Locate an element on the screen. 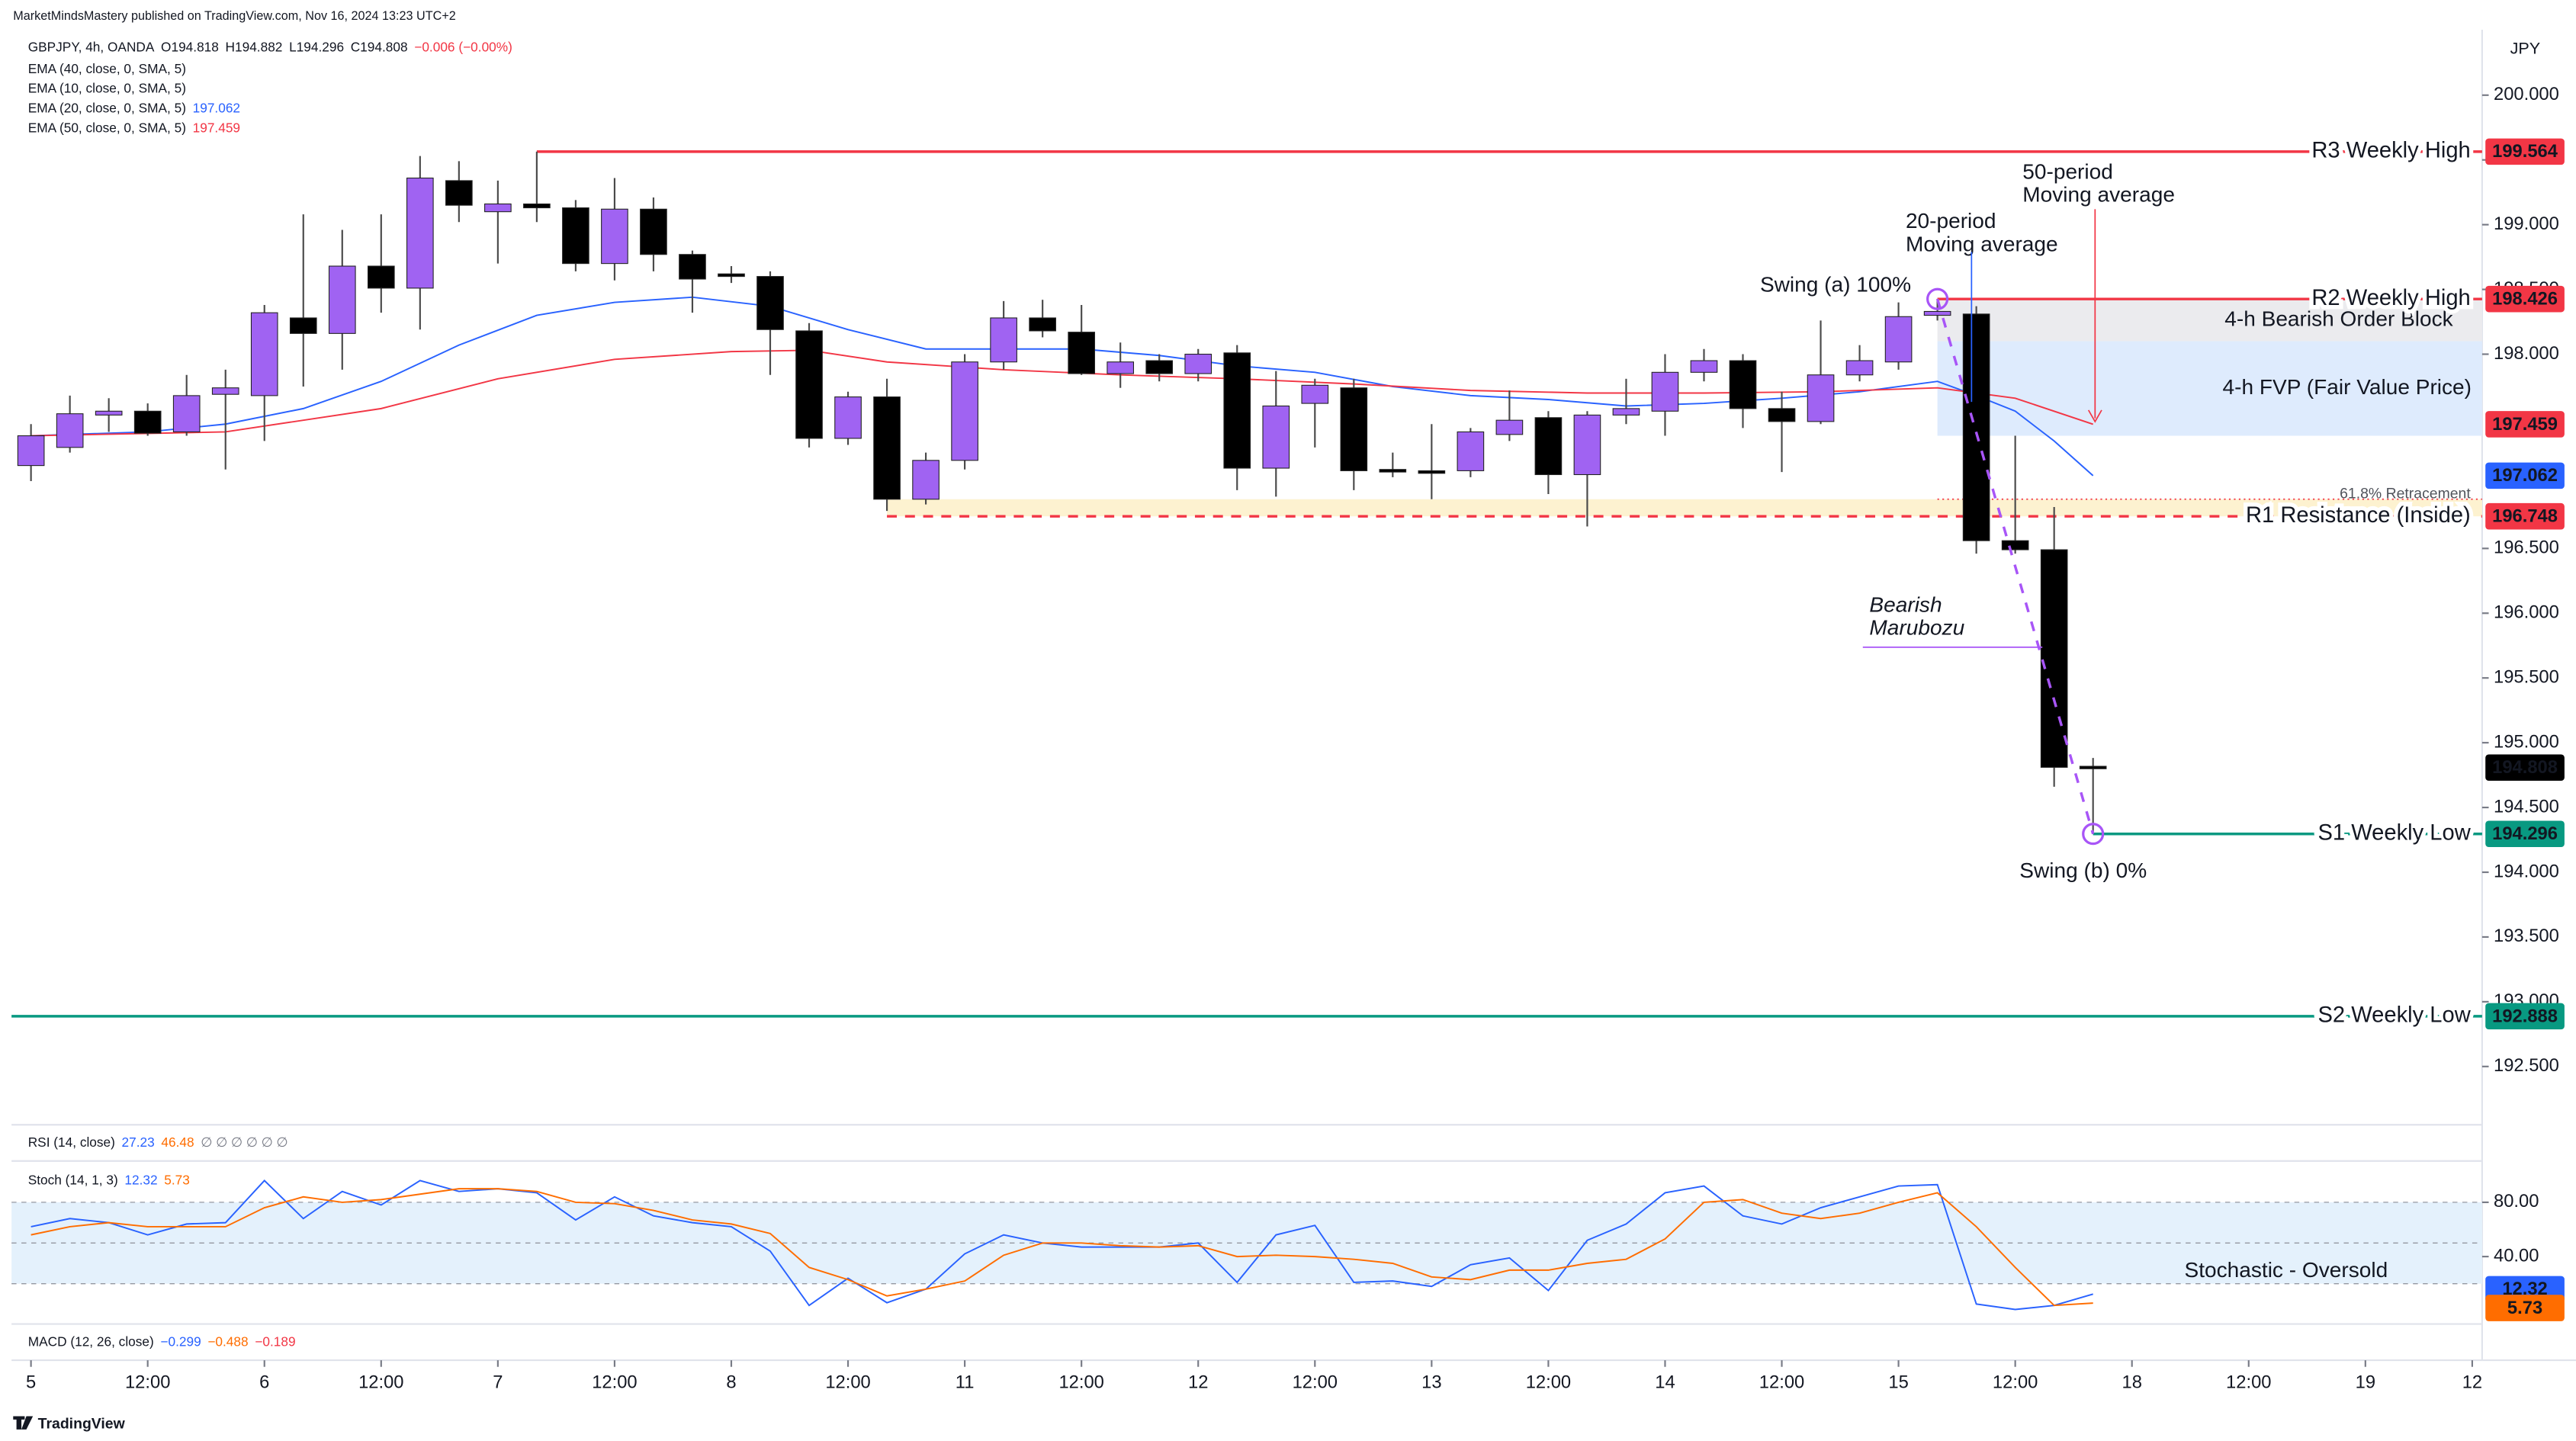 Image resolution: width=2576 pixels, height=1441 pixels. macd-title: MACD (12, 26, close) is located at coordinates (91, 1341).